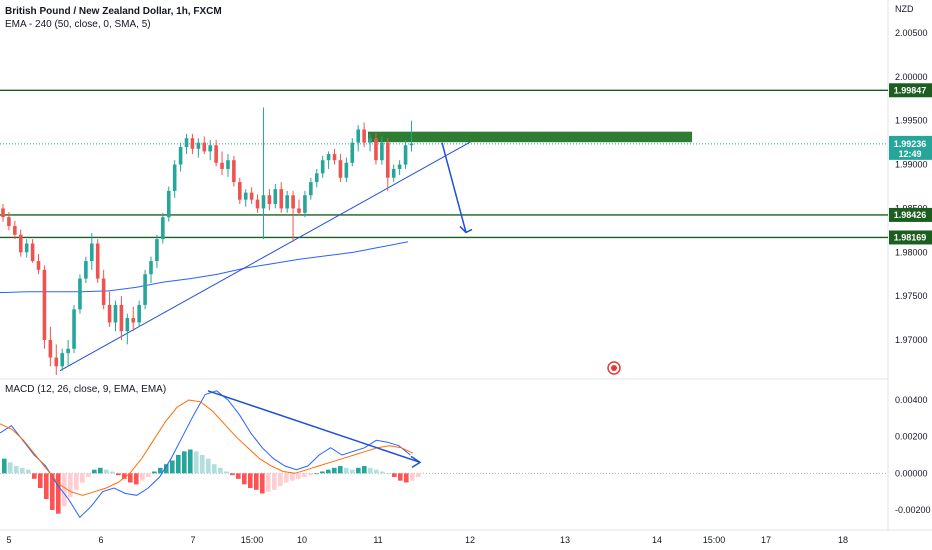 This screenshot has height=550, width=932. What do you see at coordinates (86, 389) in the screenshot?
I see `macd-legend: MACD (12, 26, close, 9, EMA, EMA)` at bounding box center [86, 389].